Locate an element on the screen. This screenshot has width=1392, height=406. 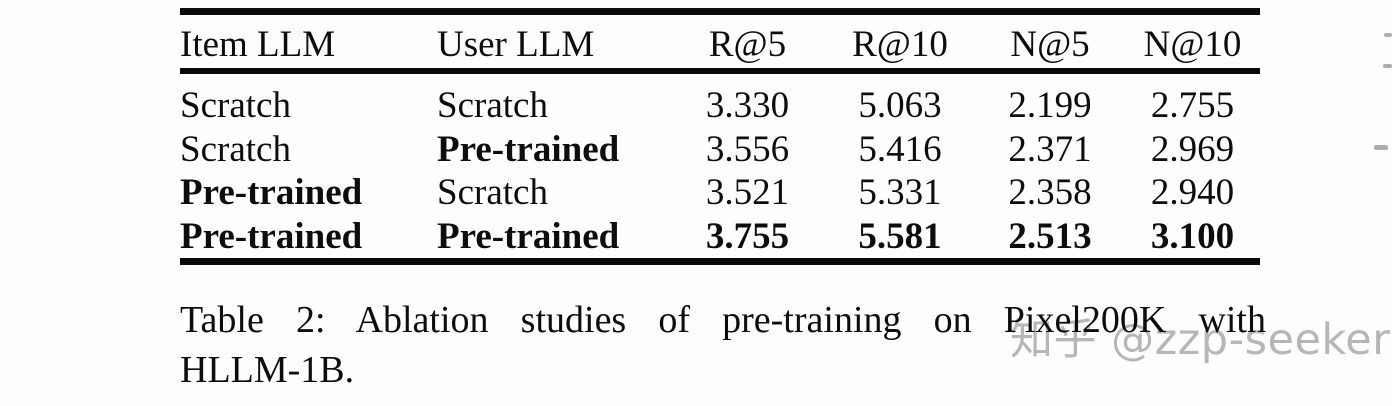
watermark: 知乎 @zzp-seeker is located at coordinates (1200, 340).